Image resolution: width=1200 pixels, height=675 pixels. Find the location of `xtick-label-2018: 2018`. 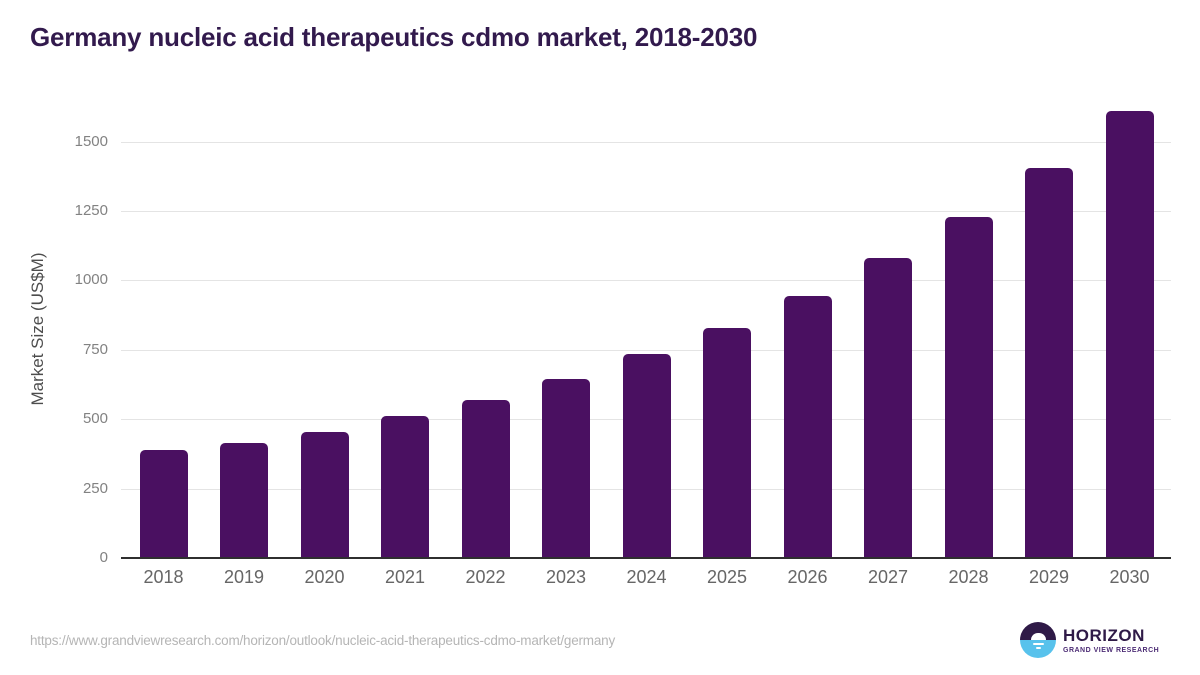

xtick-label-2018: 2018 is located at coordinates (163, 577).